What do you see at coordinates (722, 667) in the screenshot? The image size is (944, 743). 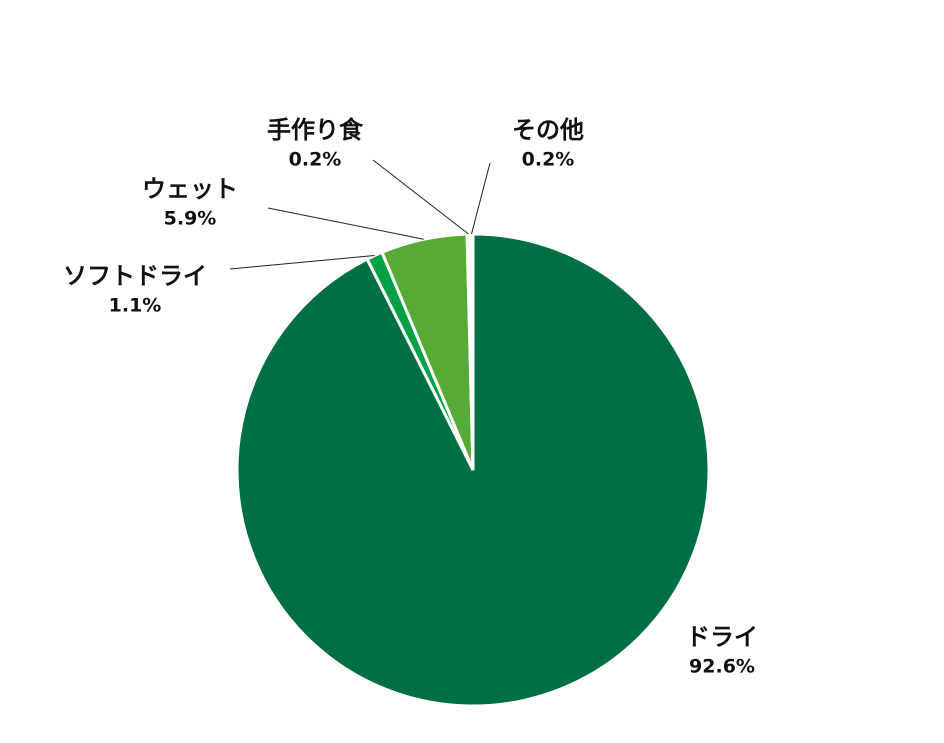 I see `slice-value-label: 92.6%` at bounding box center [722, 667].